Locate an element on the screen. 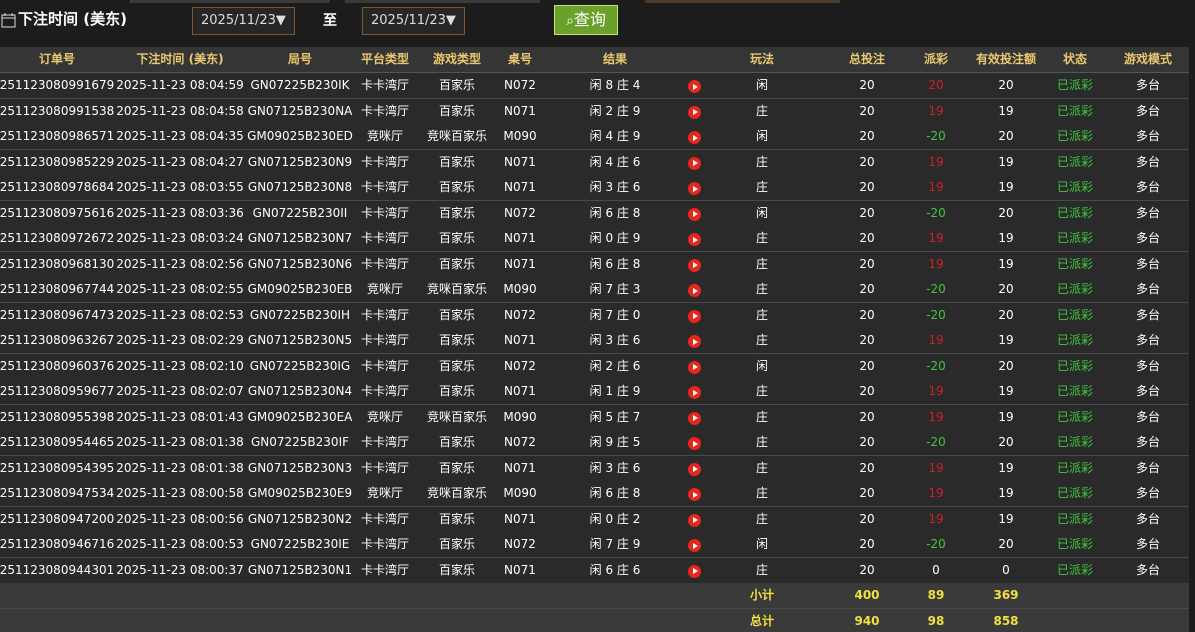 The image size is (1195, 632). table-cell: 2025-11-23 08:03:36 is located at coordinates (180, 212).